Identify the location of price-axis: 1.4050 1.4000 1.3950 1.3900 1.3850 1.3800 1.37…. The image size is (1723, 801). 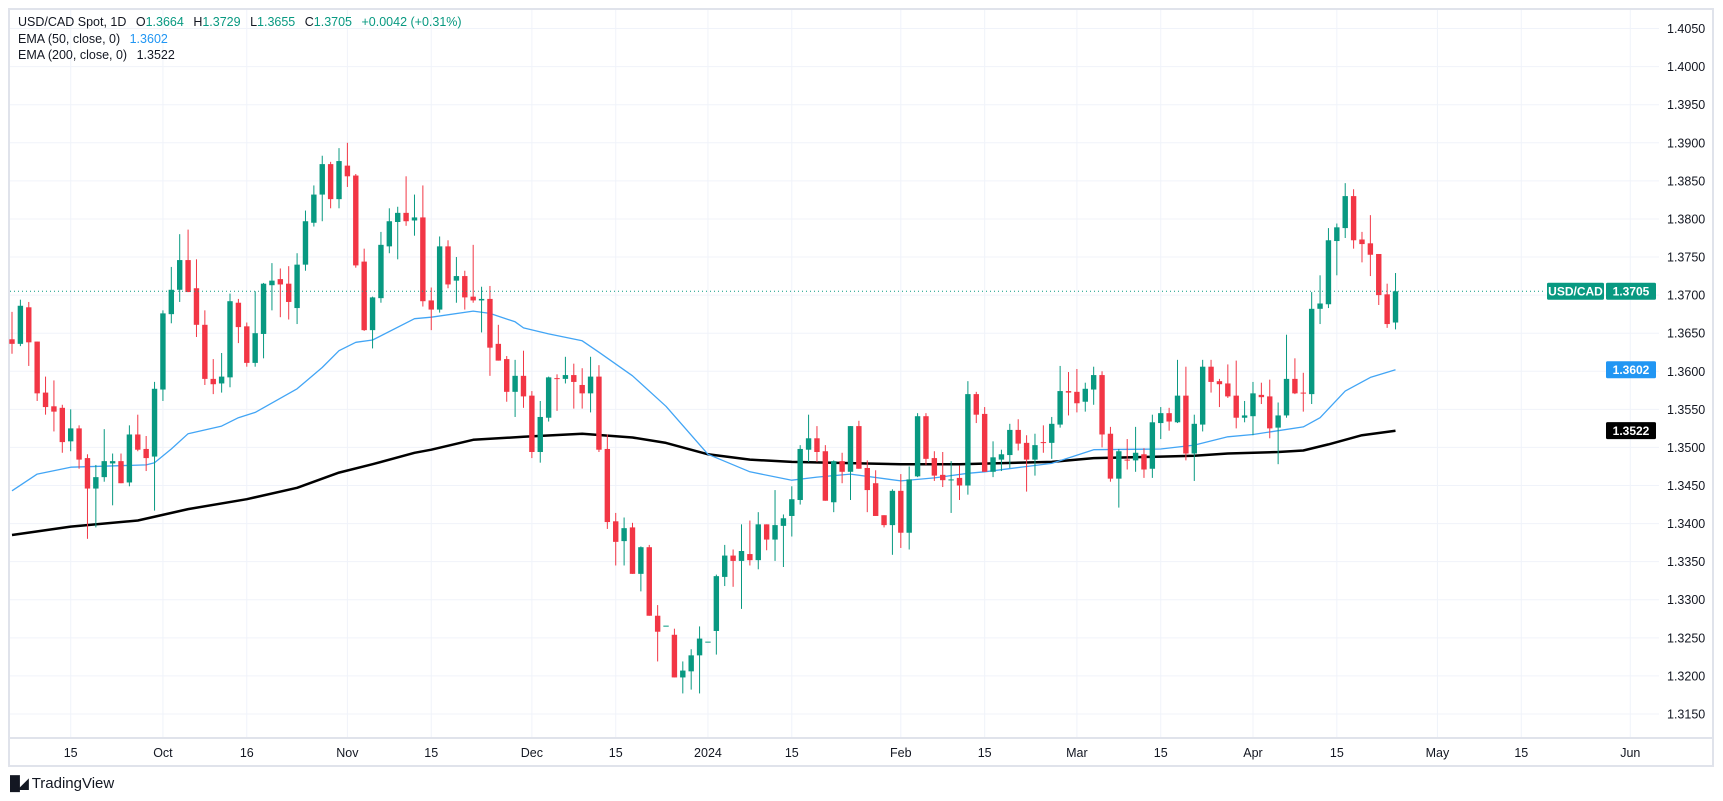
(1686, 371).